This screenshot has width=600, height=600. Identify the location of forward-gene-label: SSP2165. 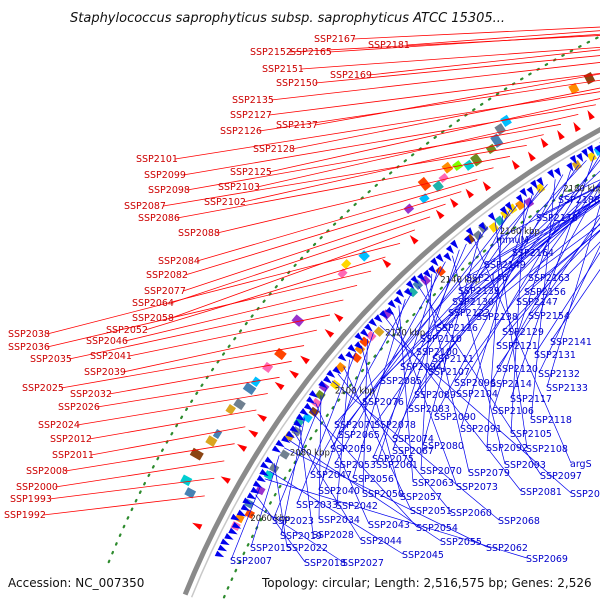
(311, 52).